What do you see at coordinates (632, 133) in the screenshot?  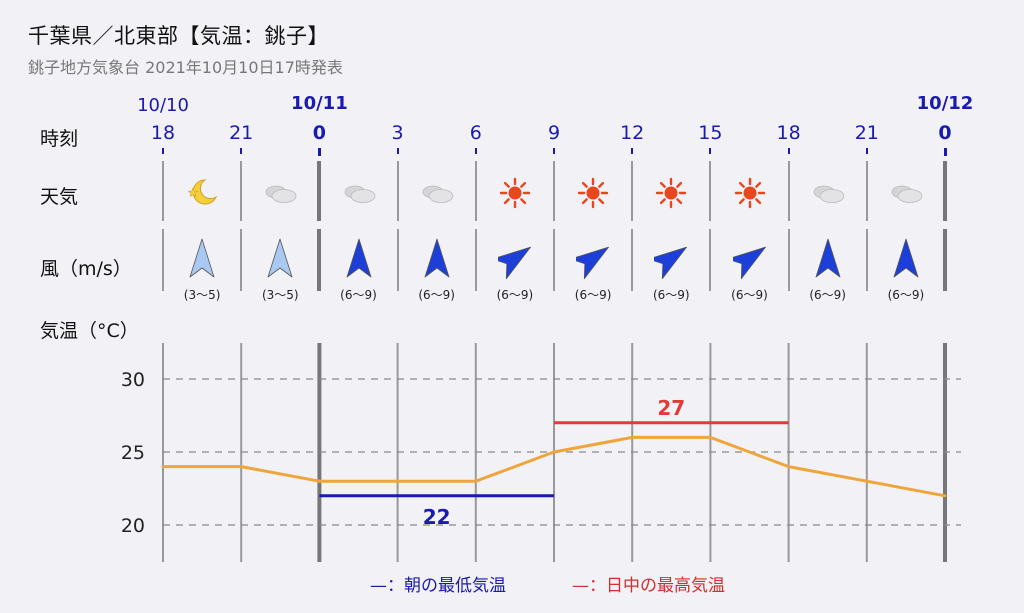 I see `time-tick-label: 12` at bounding box center [632, 133].